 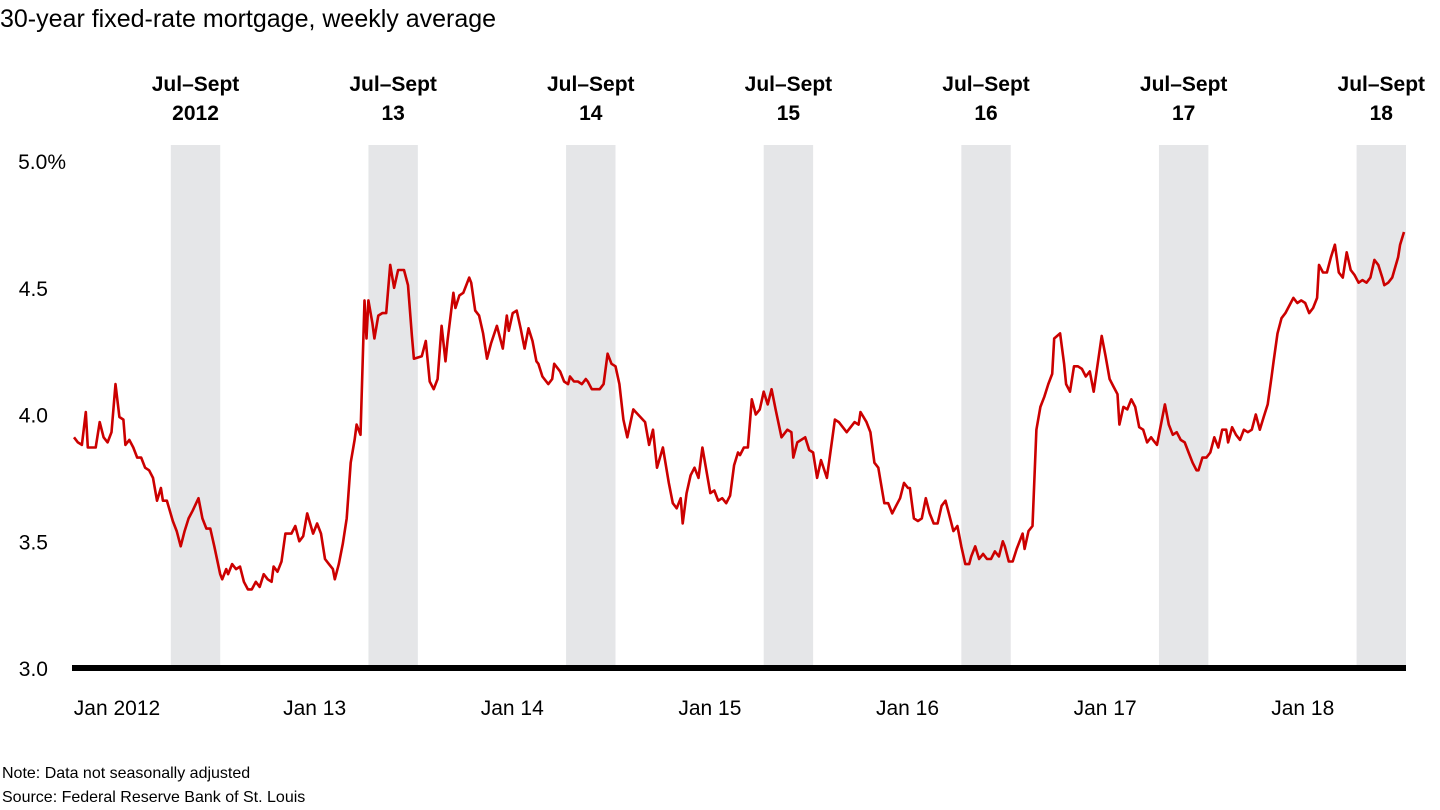 What do you see at coordinates (789, 113) in the screenshot?
I see `shaded-period-label-line2: 15` at bounding box center [789, 113].